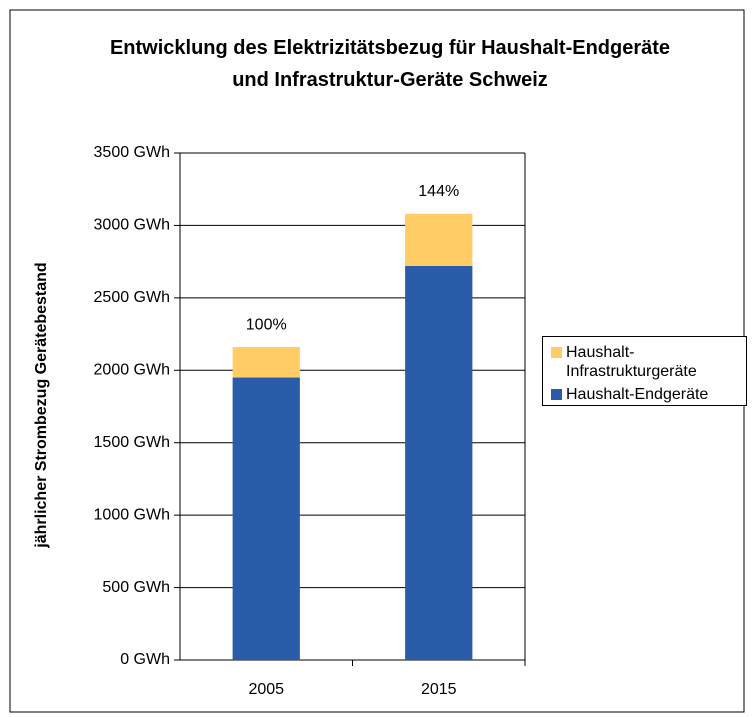 The width and height of the screenshot is (753, 717). What do you see at coordinates (132, 152) in the screenshot?
I see `y-tick-label: 3500 GWh` at bounding box center [132, 152].